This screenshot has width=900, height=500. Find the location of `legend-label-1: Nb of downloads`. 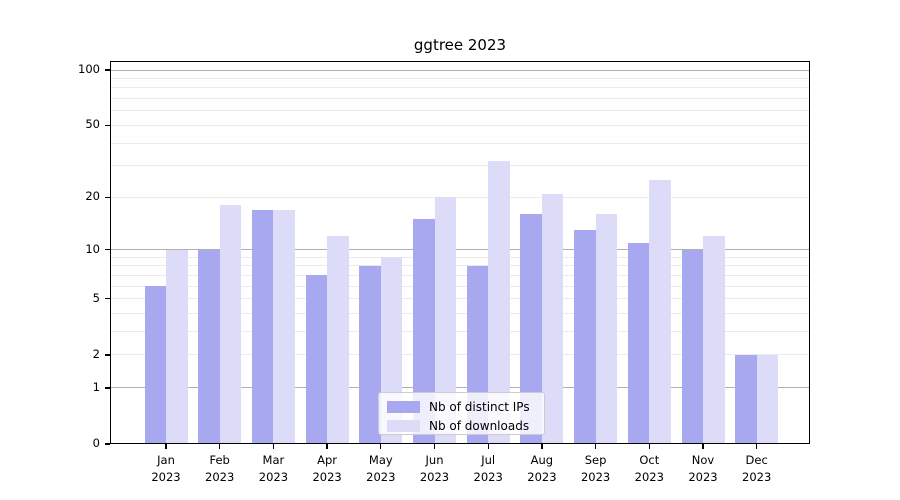

legend-label-1: Nb of downloads is located at coordinates (479, 425).